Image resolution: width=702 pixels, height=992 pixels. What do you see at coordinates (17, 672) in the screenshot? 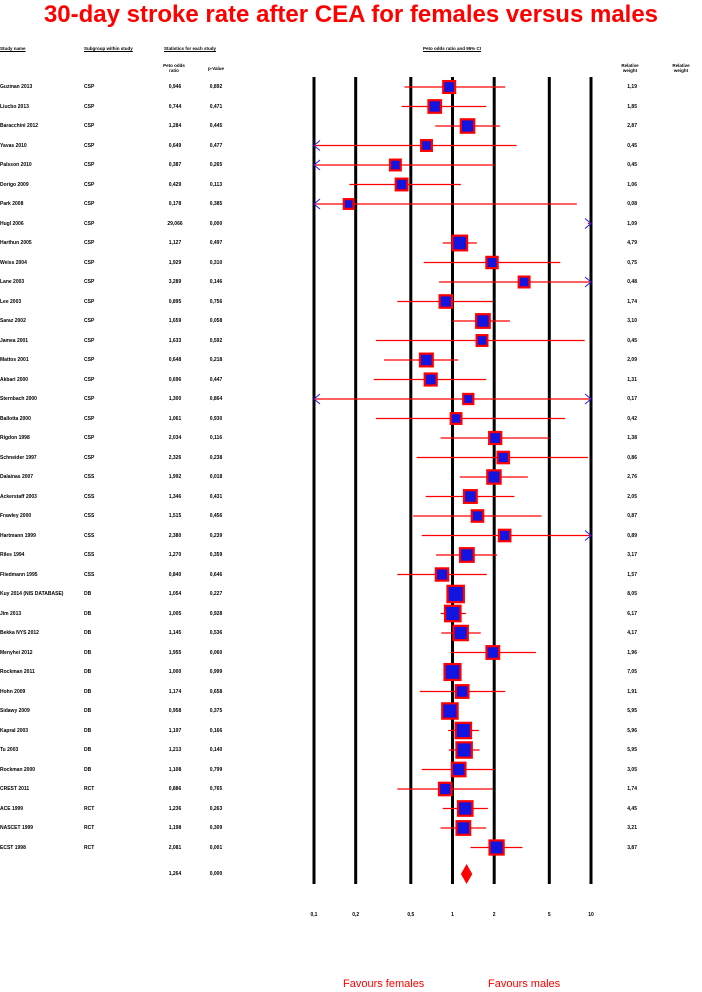
I see `study-name: Rockman 2011` at bounding box center [17, 672].